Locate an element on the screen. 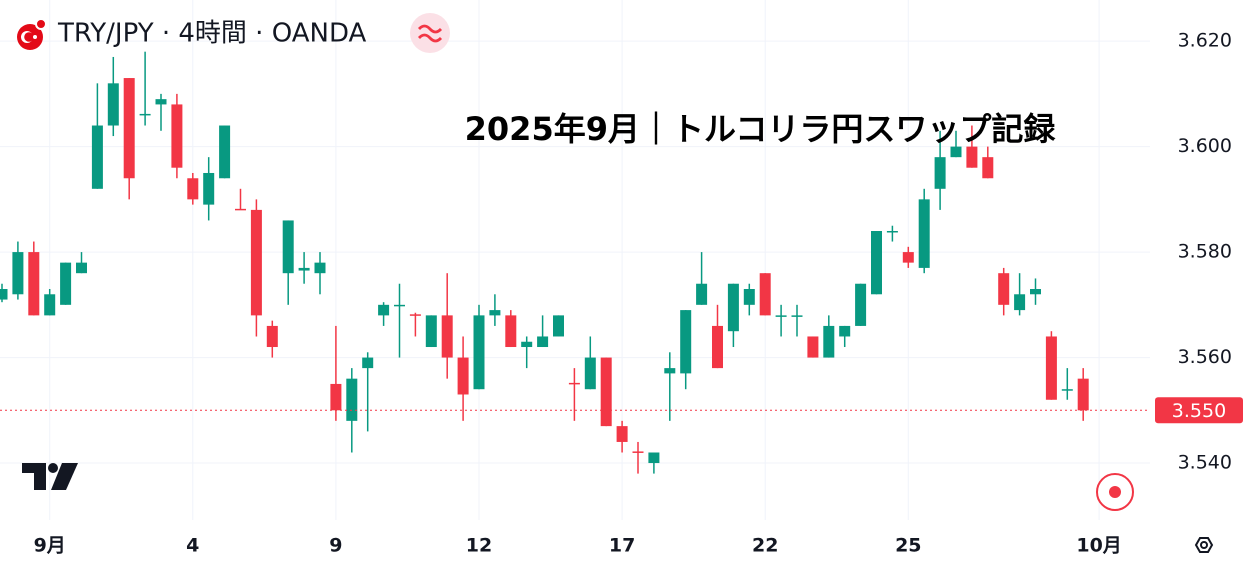  status-badge is located at coordinates (430, 33).